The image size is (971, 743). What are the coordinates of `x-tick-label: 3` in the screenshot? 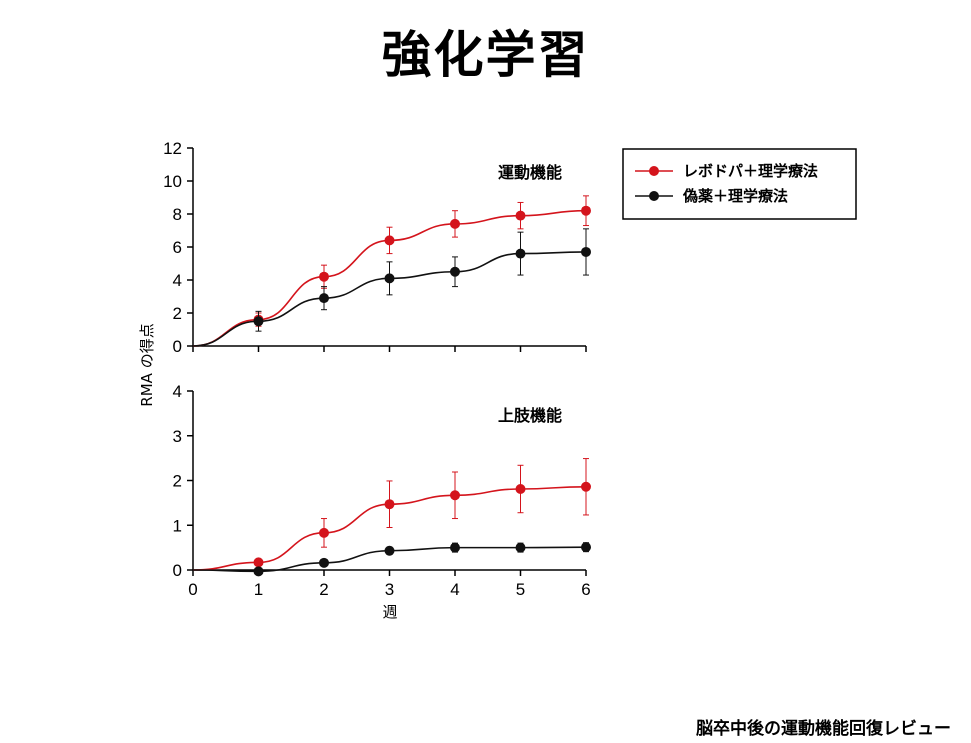 It's located at (389, 589).